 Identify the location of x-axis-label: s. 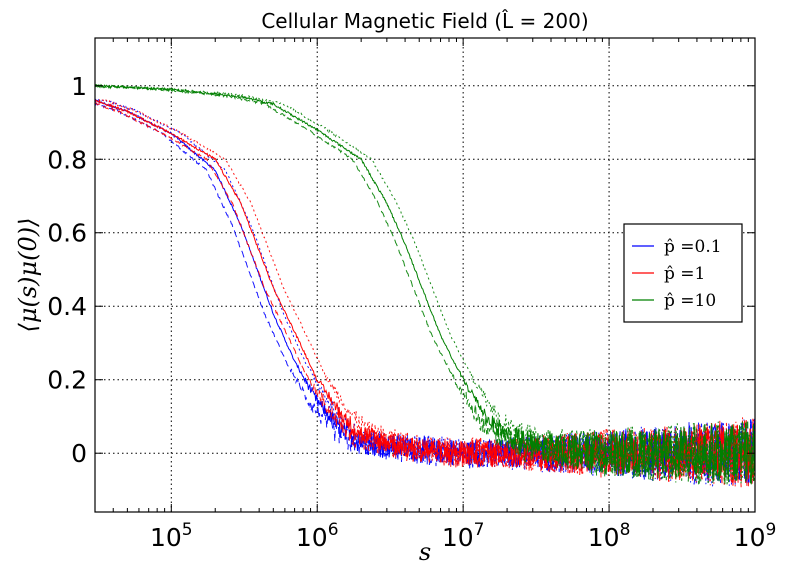
(425, 552).